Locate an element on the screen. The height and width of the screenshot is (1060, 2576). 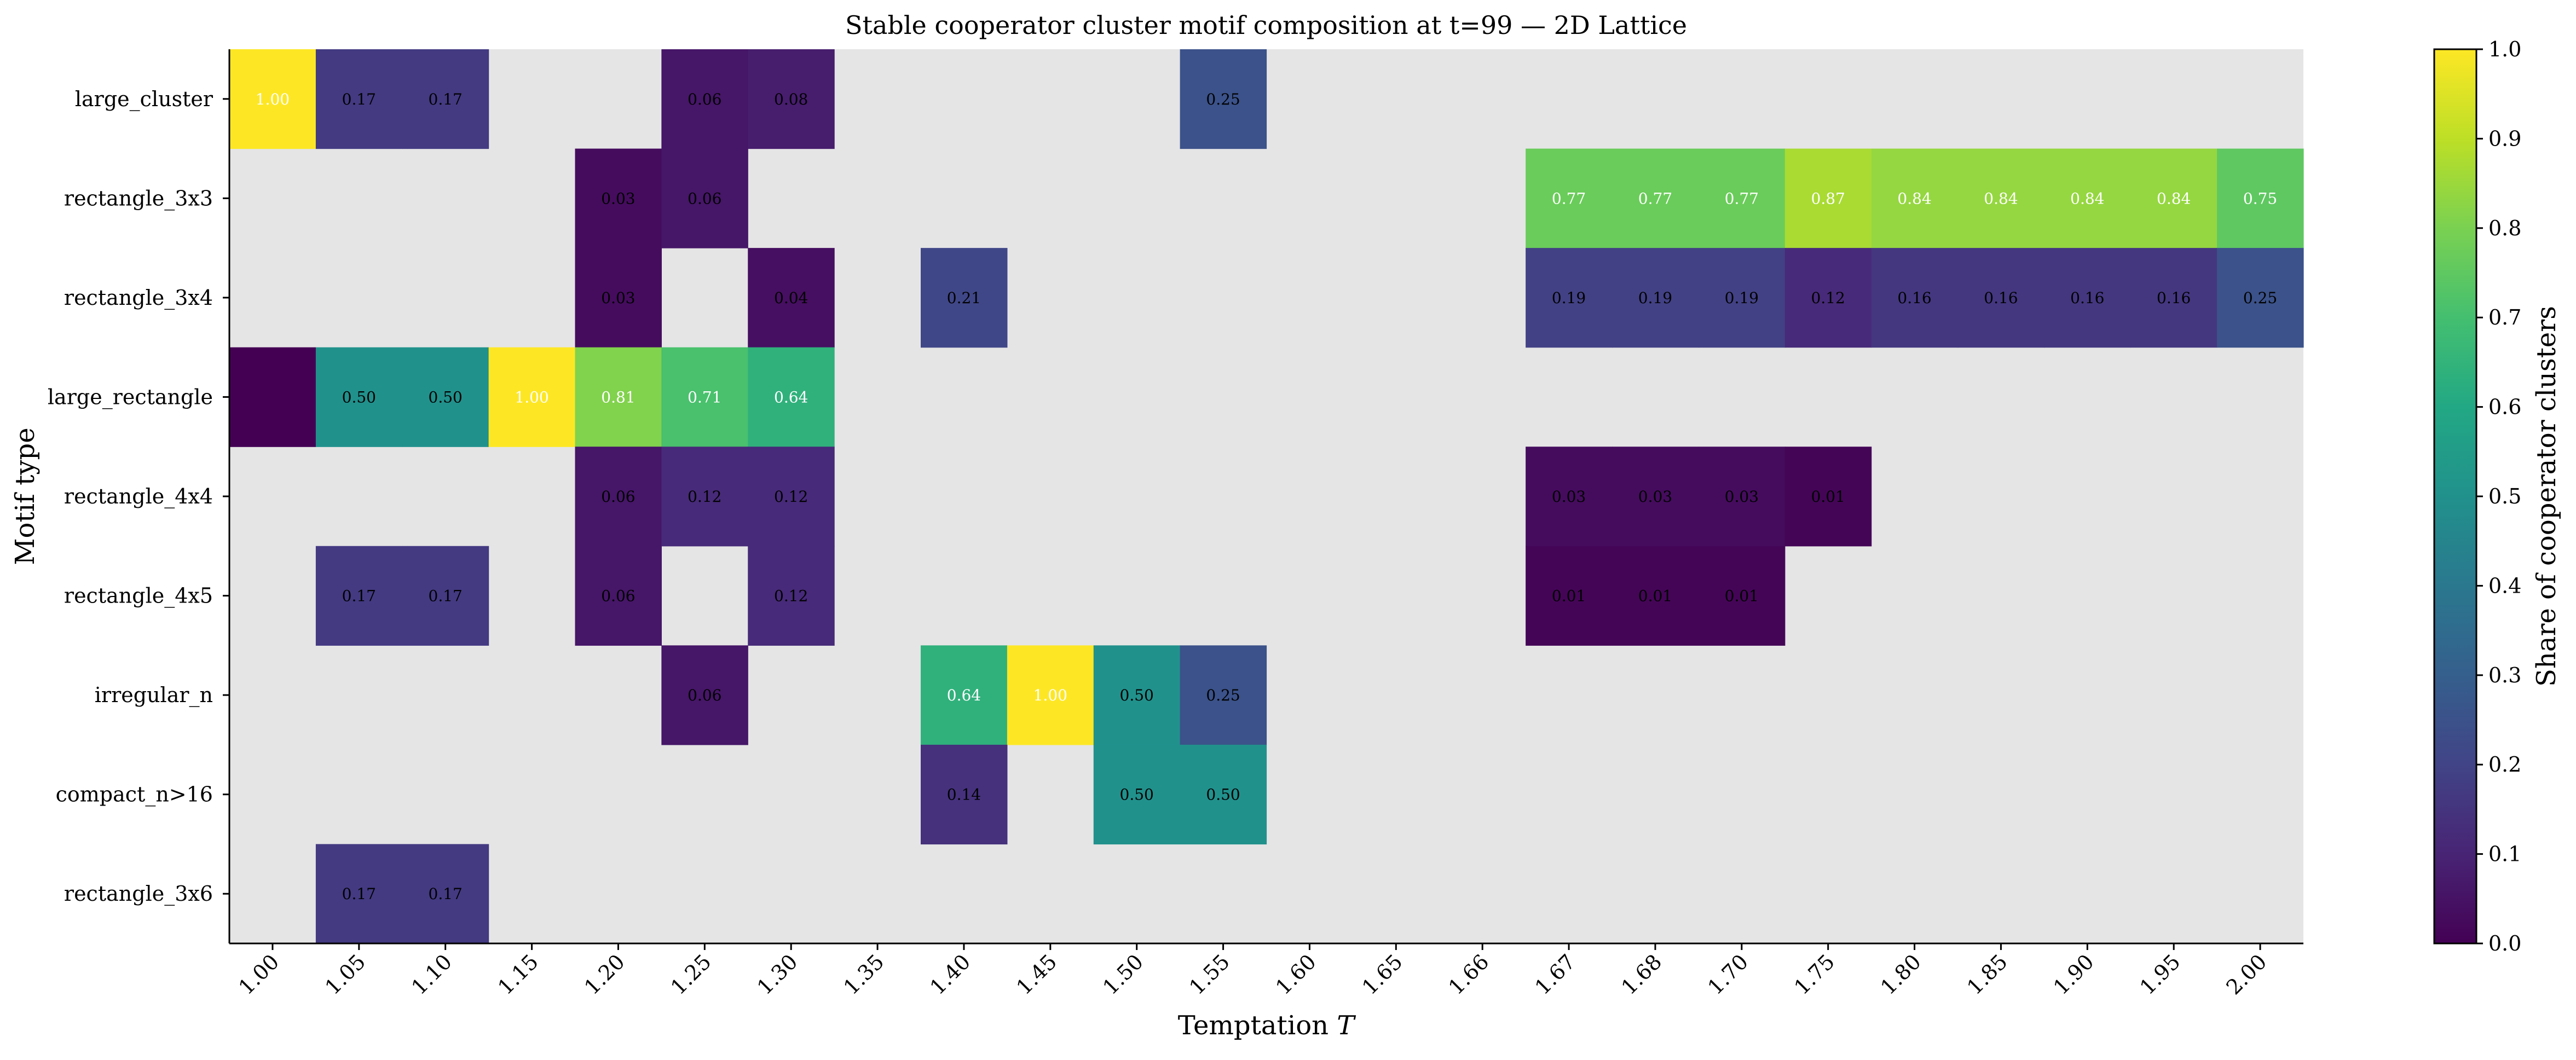
colorbar-tick-label: 0.5 is located at coordinates (2505, 496).